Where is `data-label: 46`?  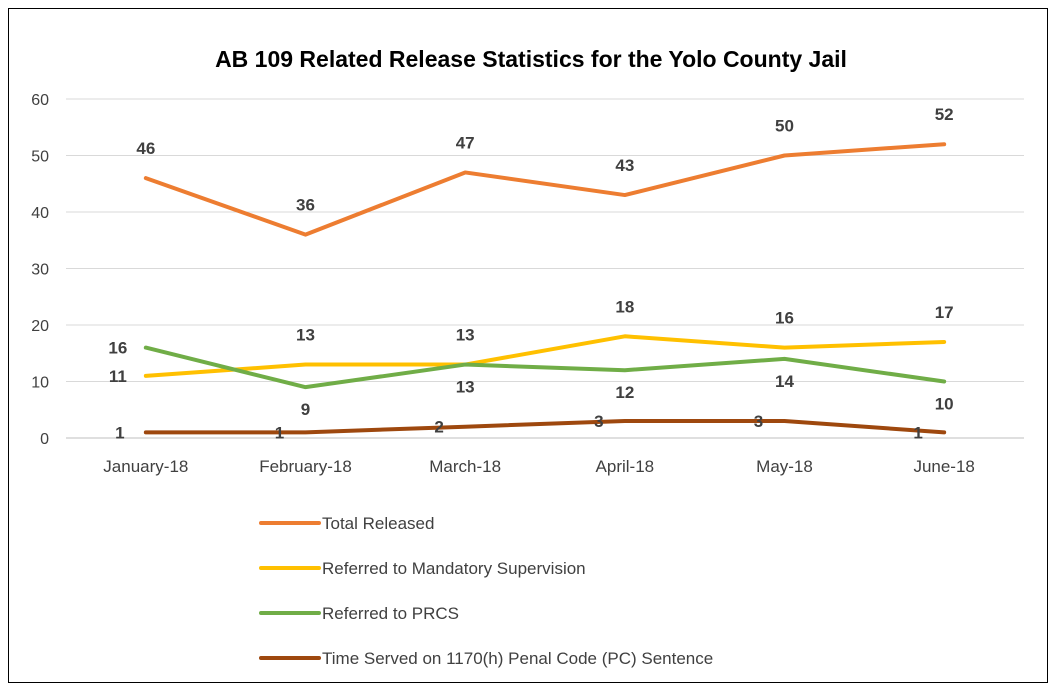 data-label: 46 is located at coordinates (145, 148).